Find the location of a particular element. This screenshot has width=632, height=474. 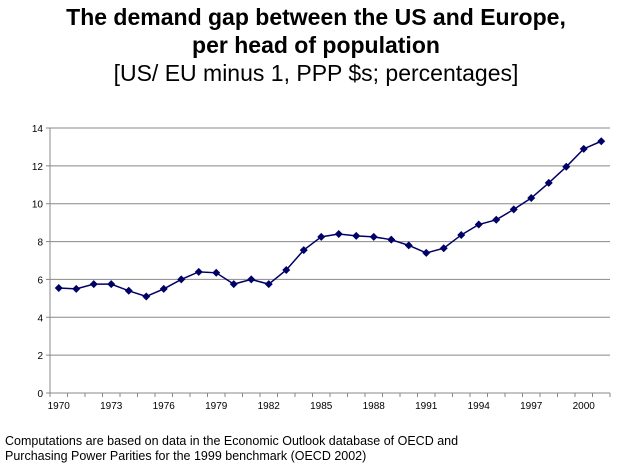

chart-title-line2: per head of population is located at coordinates (316, 45).